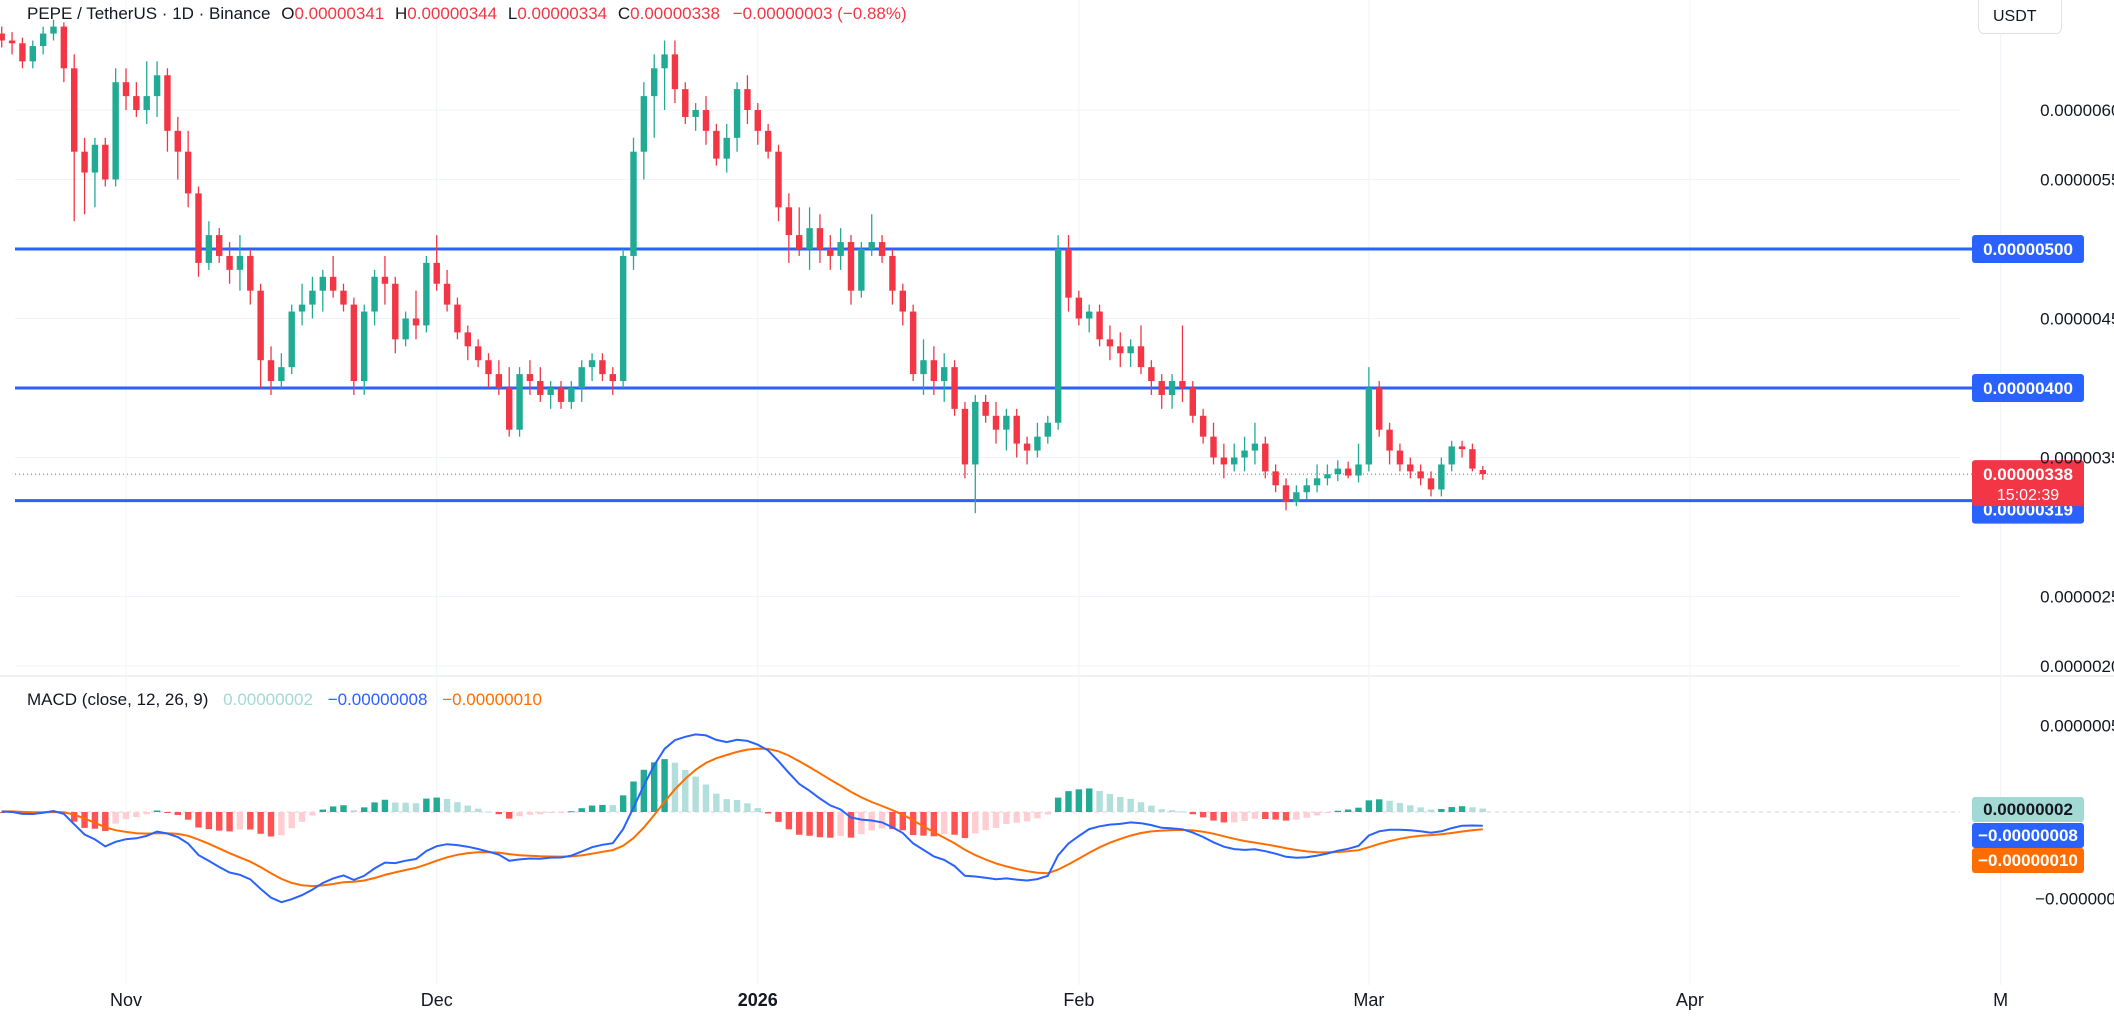 This screenshot has width=2114, height=1024. What do you see at coordinates (2020, 17) in the screenshot?
I see `currency-button: USDT` at bounding box center [2020, 17].